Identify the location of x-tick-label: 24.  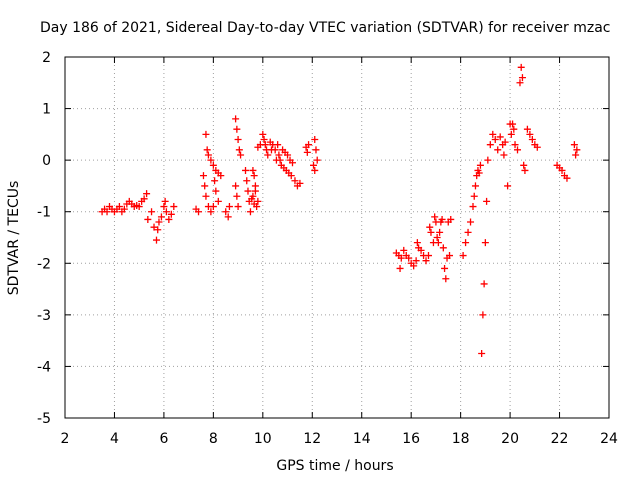
(609, 439).